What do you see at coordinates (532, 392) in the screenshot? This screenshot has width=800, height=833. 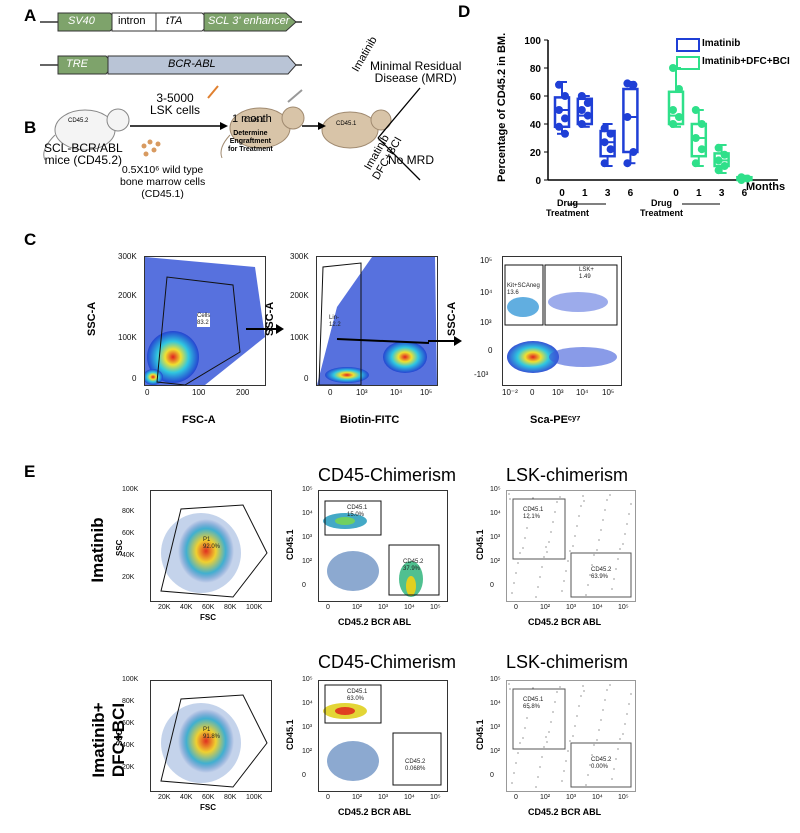 I see `c3-xtick: 0` at bounding box center [532, 392].